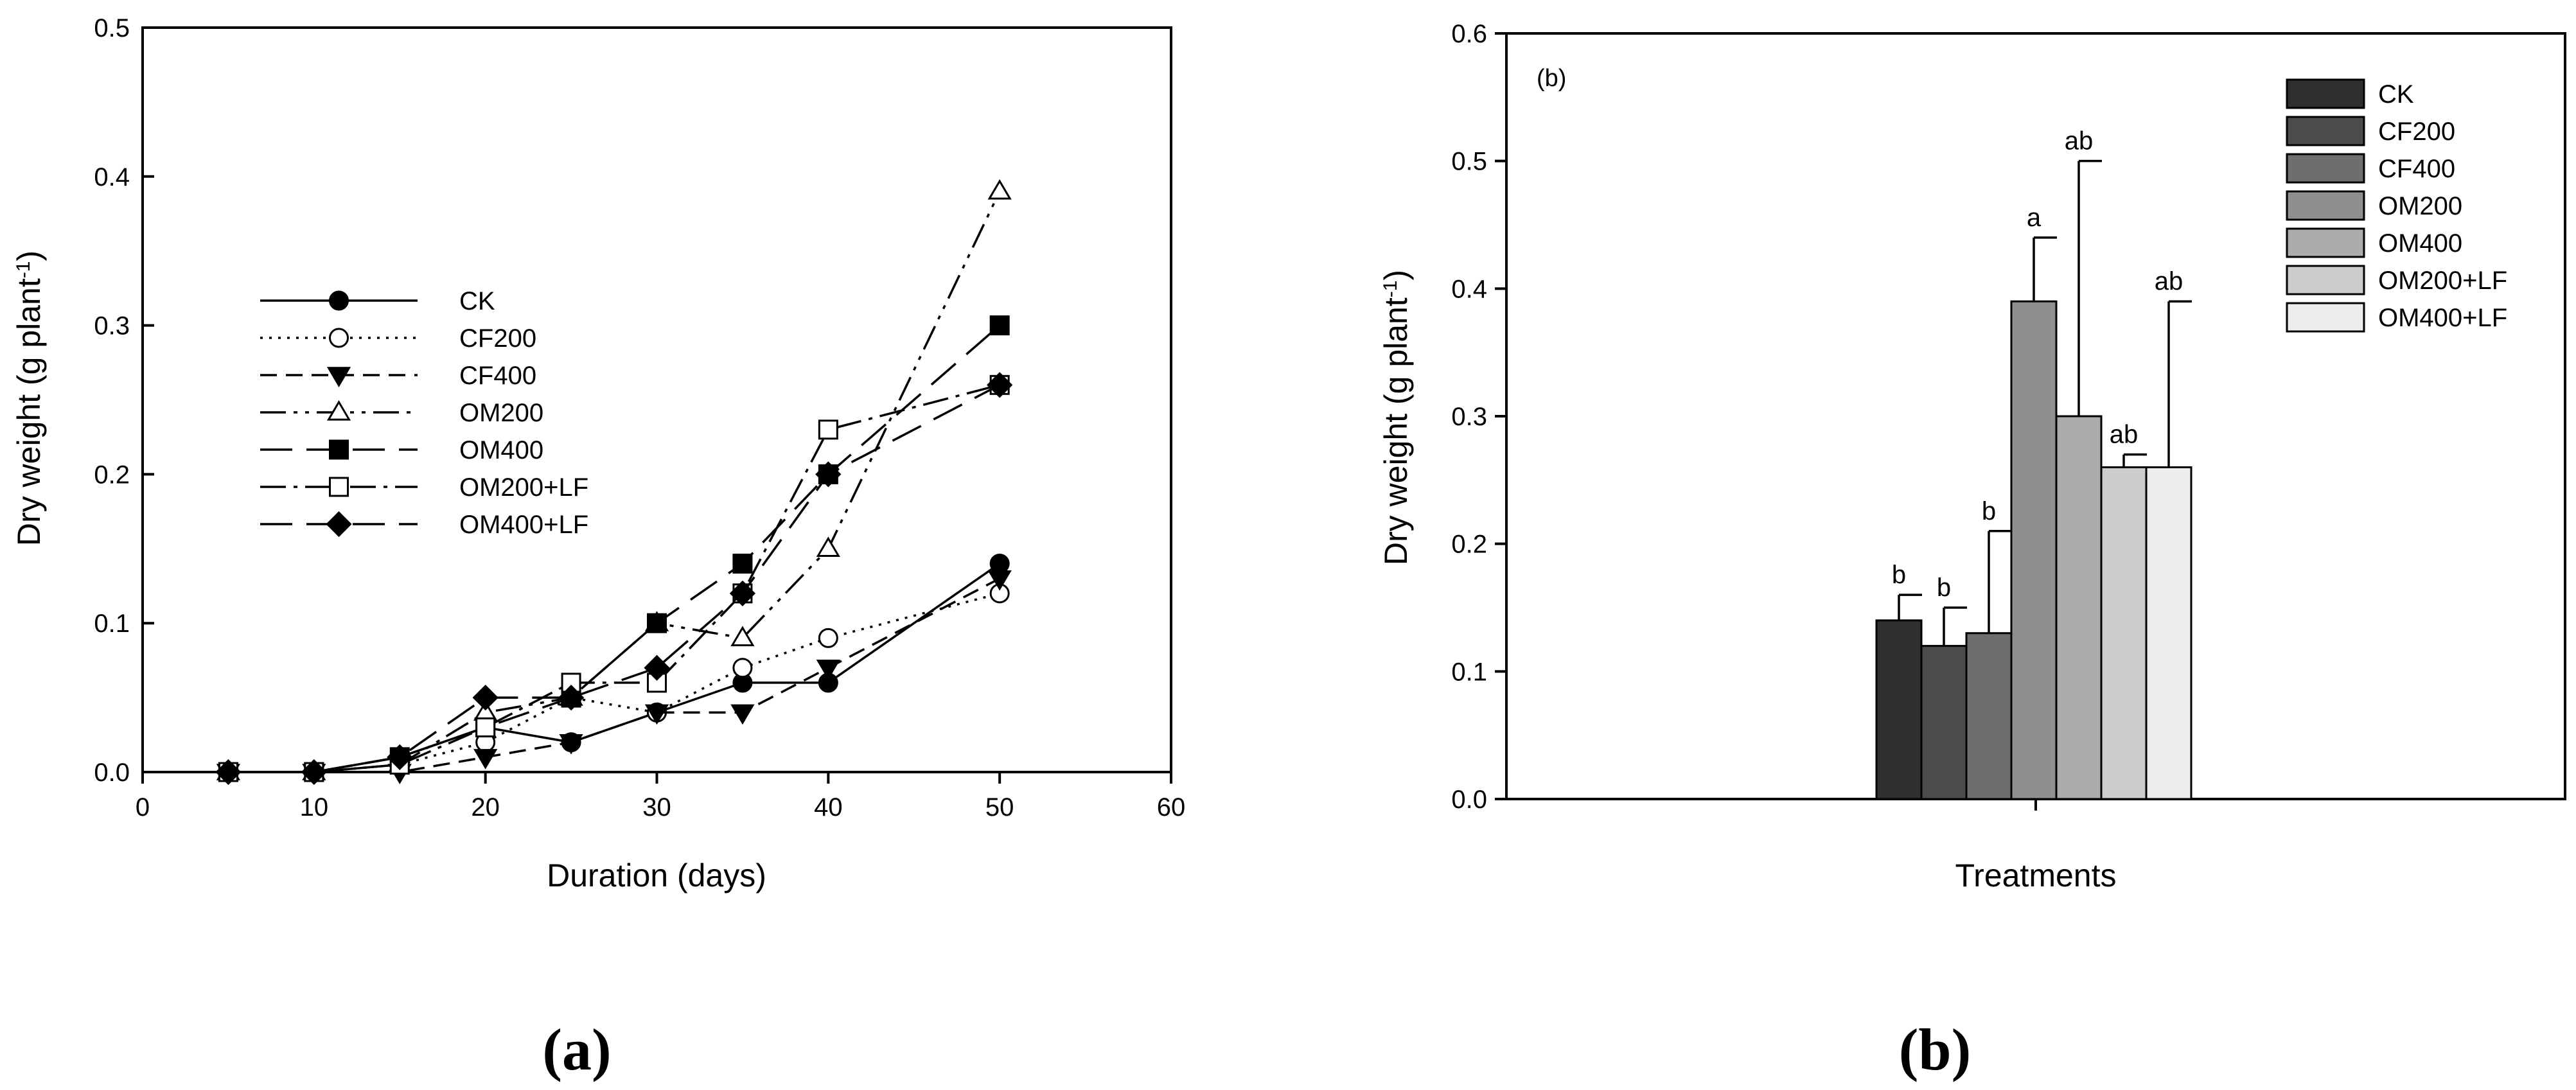  Describe the element at coordinates (2034, 218) in the screenshot. I see `significance-label: a` at that location.